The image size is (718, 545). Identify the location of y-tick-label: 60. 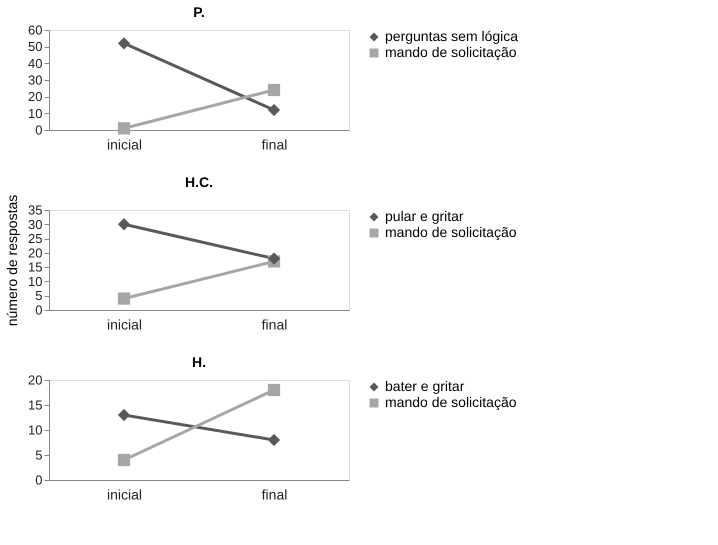
(35, 30).